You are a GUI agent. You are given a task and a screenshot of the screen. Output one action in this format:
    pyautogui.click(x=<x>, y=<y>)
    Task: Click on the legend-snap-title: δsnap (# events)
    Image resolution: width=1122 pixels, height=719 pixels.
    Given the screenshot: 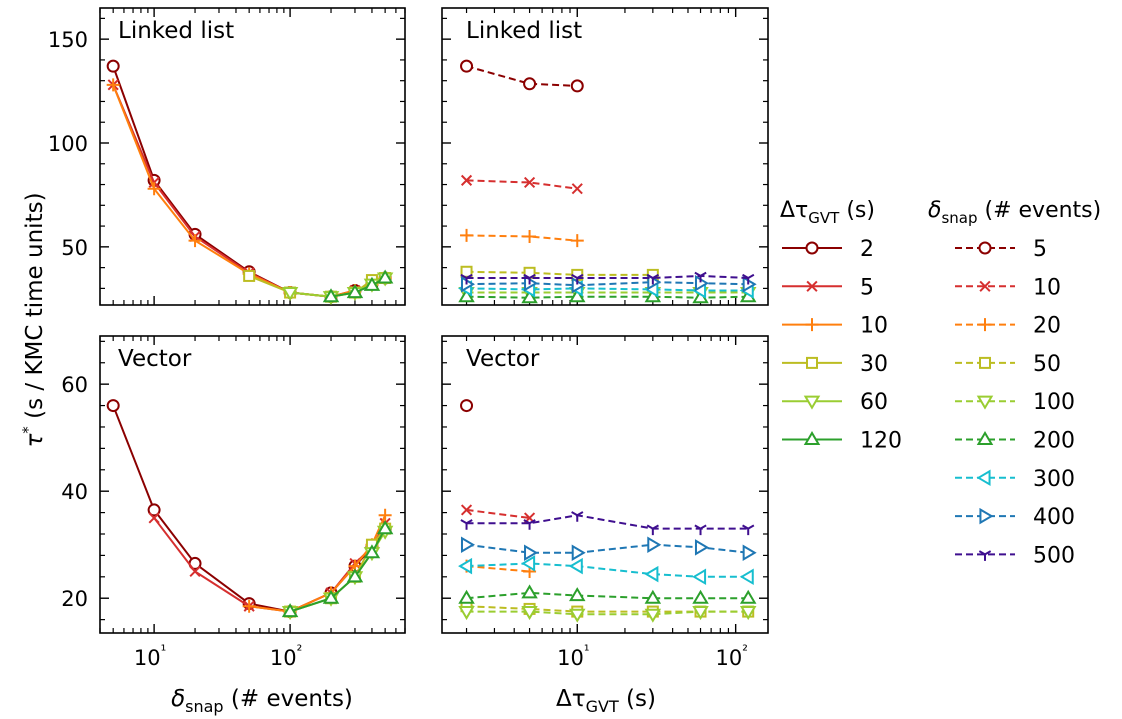 What is the action you would take?
    pyautogui.click(x=1014, y=212)
    